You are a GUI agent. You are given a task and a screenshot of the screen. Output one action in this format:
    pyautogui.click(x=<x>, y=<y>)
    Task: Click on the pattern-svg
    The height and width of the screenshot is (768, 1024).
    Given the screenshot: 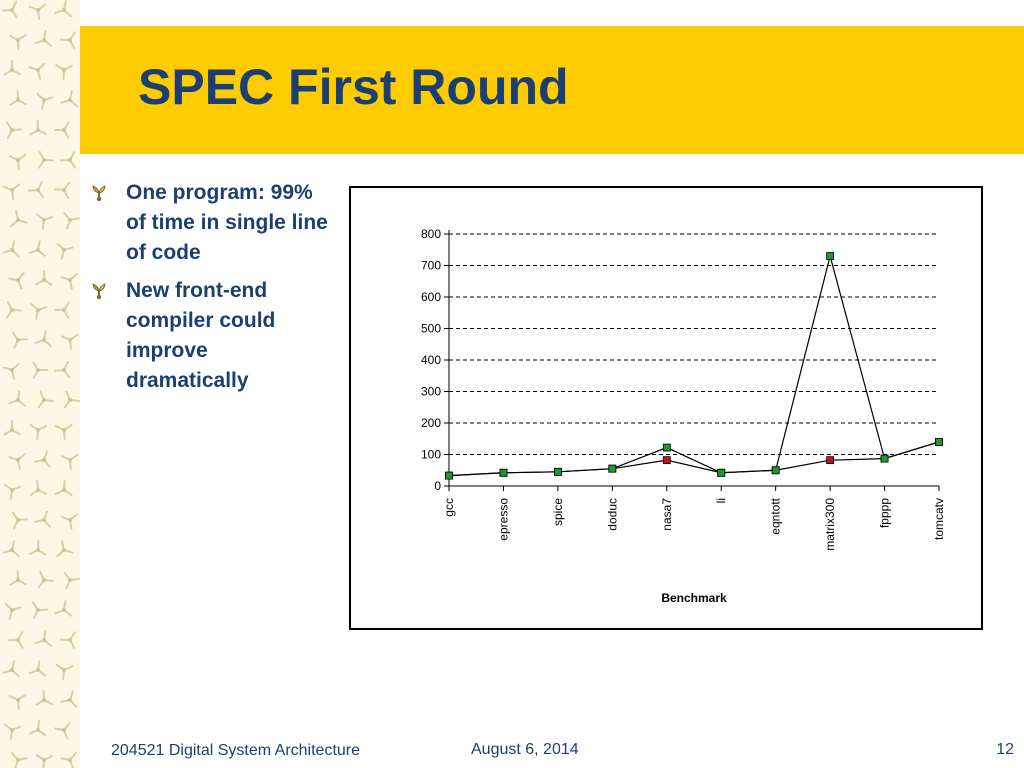 What is the action you would take?
    pyautogui.click(x=41, y=384)
    